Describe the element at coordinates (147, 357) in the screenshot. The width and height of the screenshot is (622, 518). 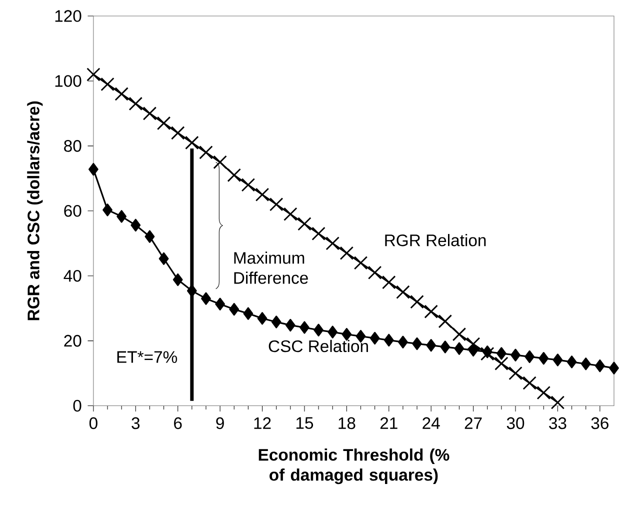
I see `ref-line-label: ET*=7%` at that location.